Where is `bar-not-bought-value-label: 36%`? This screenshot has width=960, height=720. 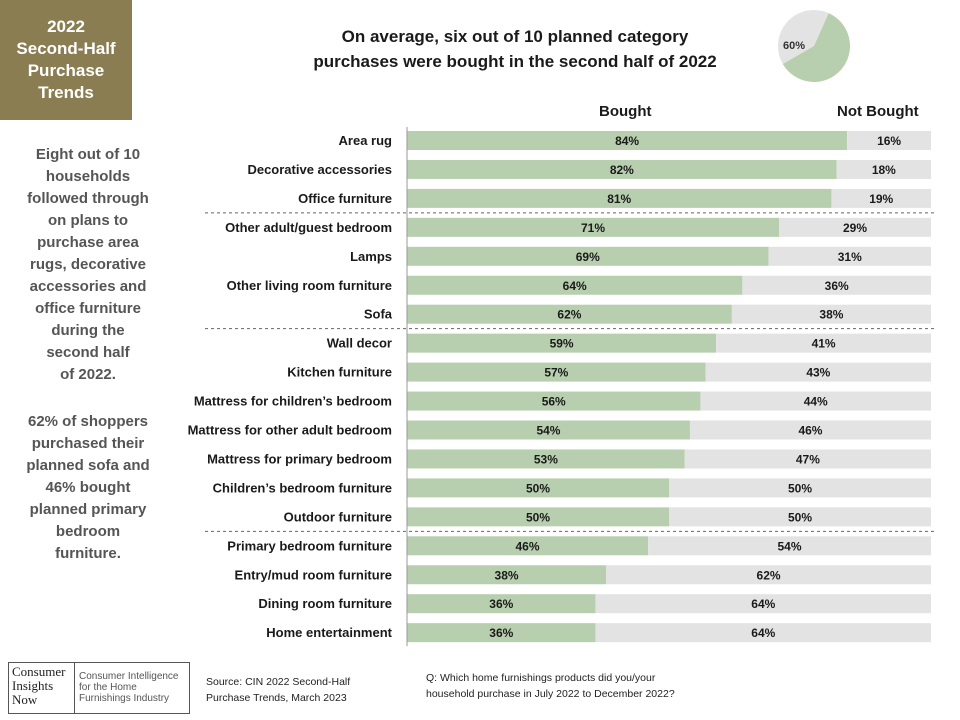 bar-not-bought-value-label: 36% is located at coordinates (837, 286).